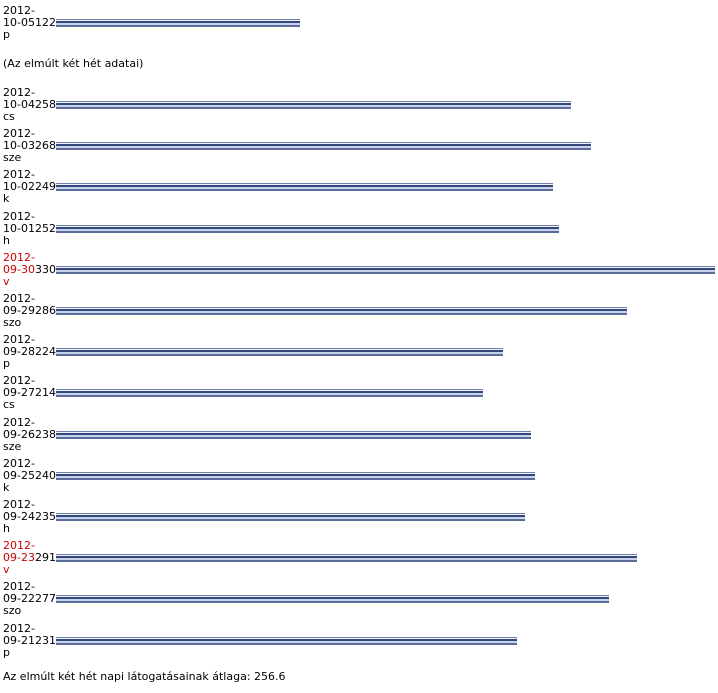 This screenshot has width=718, height=693. What do you see at coordinates (45, 104) in the screenshot?
I see `value-label: 258` at bounding box center [45, 104].